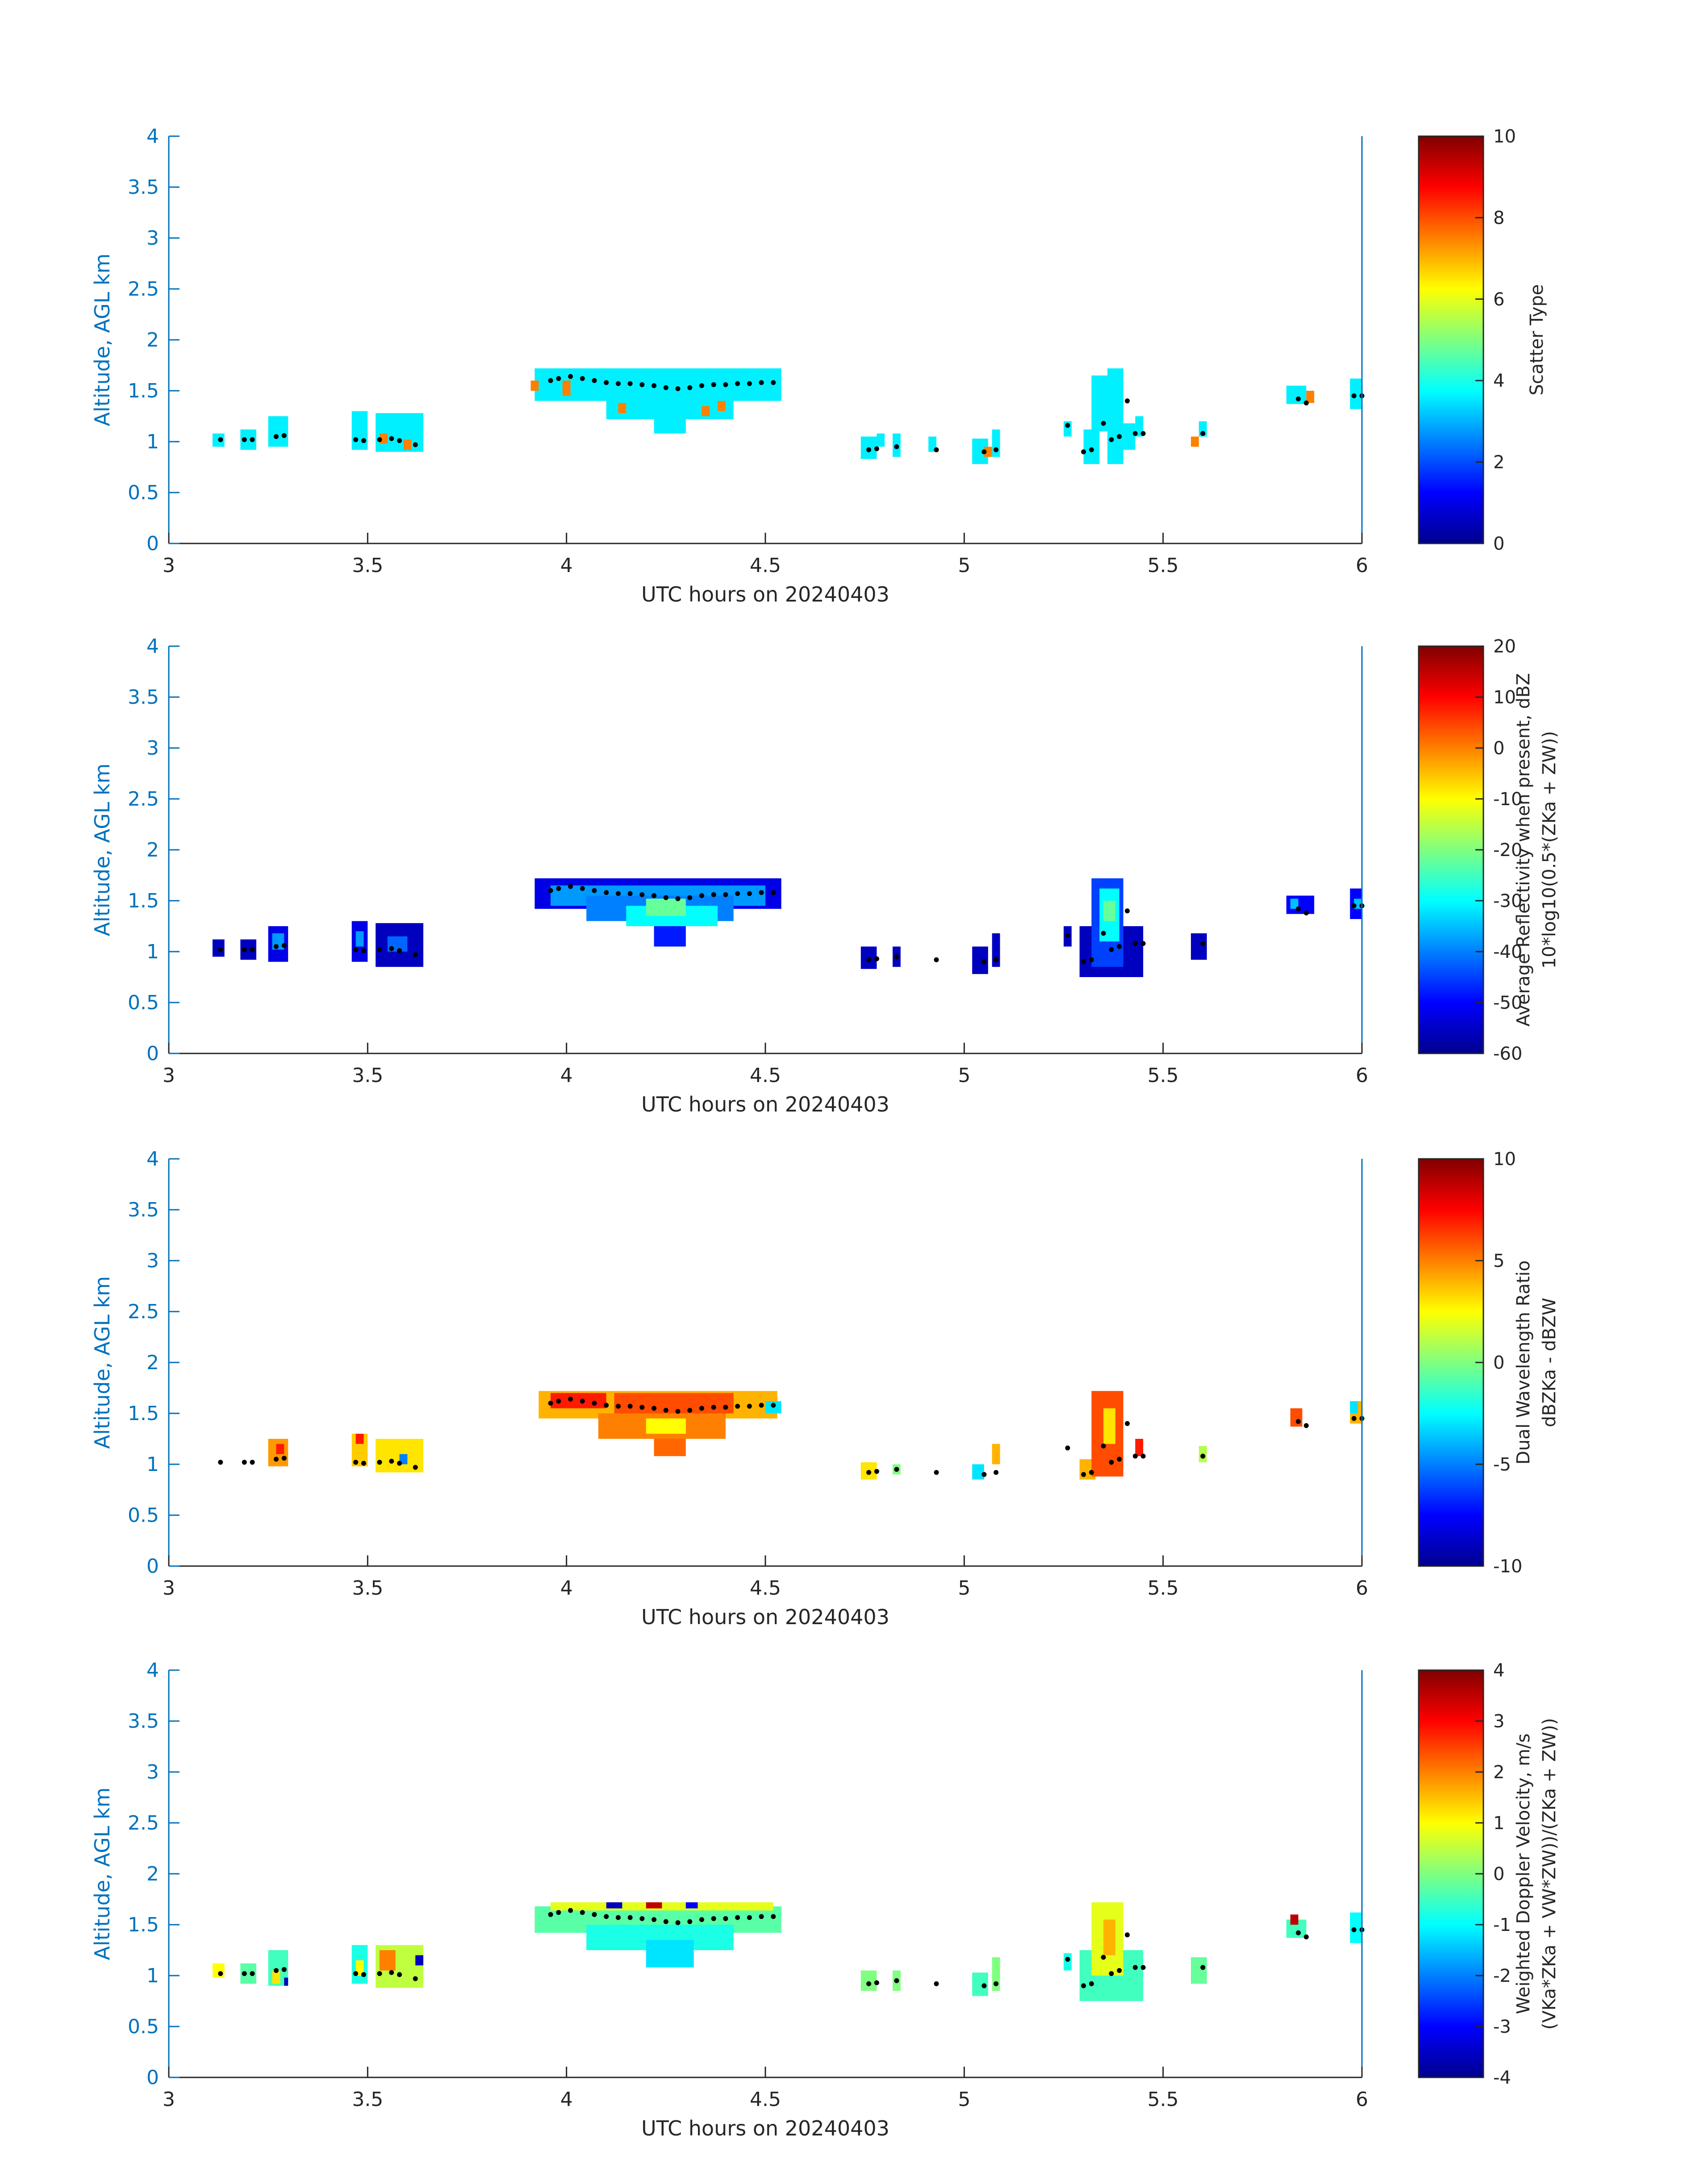  What do you see at coordinates (152, 1975) in the screenshot?
I see `y-tick-label: 1` at bounding box center [152, 1975].